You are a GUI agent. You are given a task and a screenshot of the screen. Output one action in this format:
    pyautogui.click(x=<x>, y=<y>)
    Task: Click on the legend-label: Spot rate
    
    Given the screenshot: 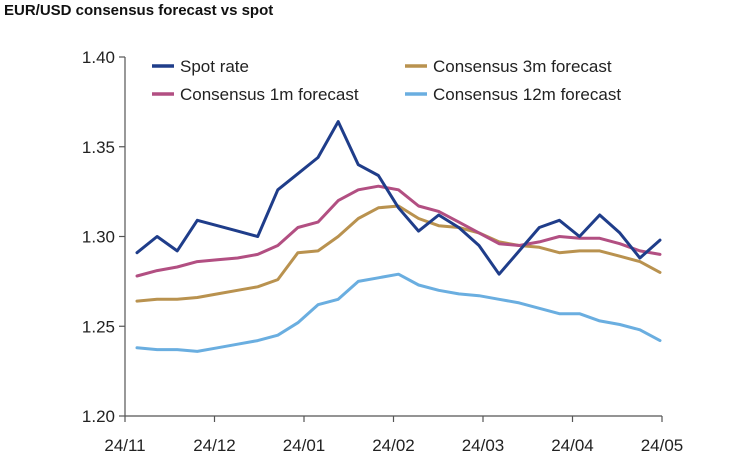 What is the action you would take?
    pyautogui.click(x=214, y=66)
    